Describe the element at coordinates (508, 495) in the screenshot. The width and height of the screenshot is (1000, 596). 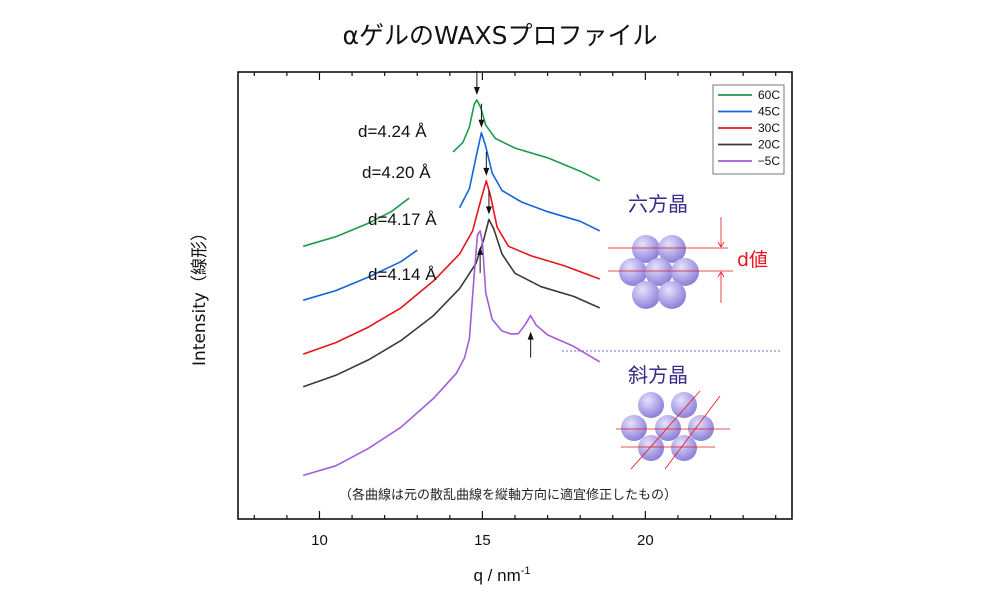
I see `footnote: （各曲線は元の散乱曲線を縦軸方向に適宜修正したもの）` at that location.